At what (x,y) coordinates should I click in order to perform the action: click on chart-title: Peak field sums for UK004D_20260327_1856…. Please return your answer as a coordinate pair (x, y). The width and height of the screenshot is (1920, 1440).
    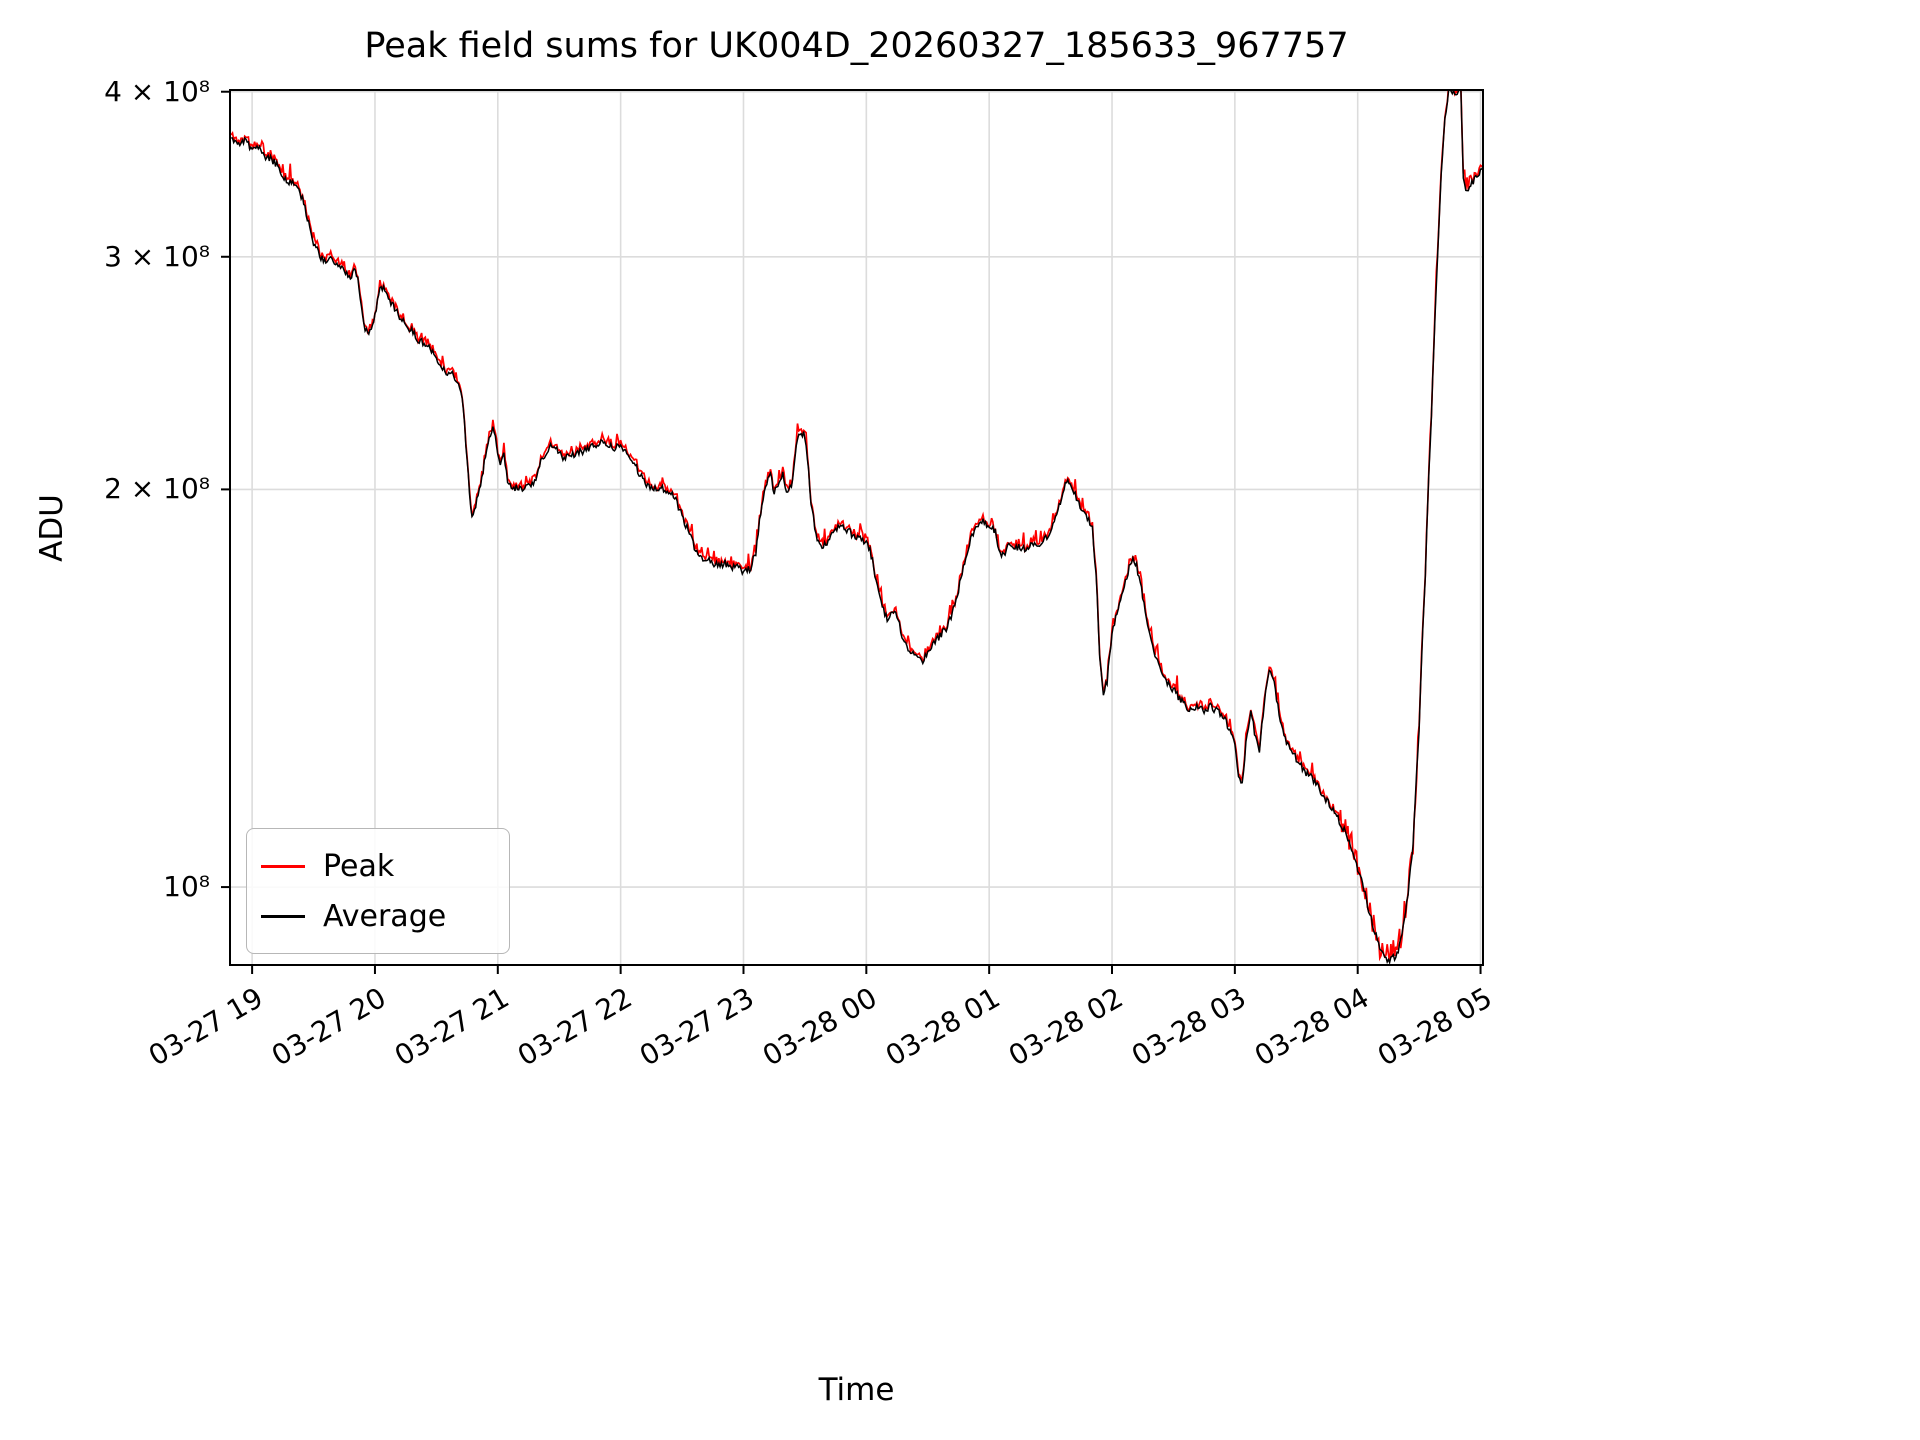
    Looking at the image, I should click on (856, 46).